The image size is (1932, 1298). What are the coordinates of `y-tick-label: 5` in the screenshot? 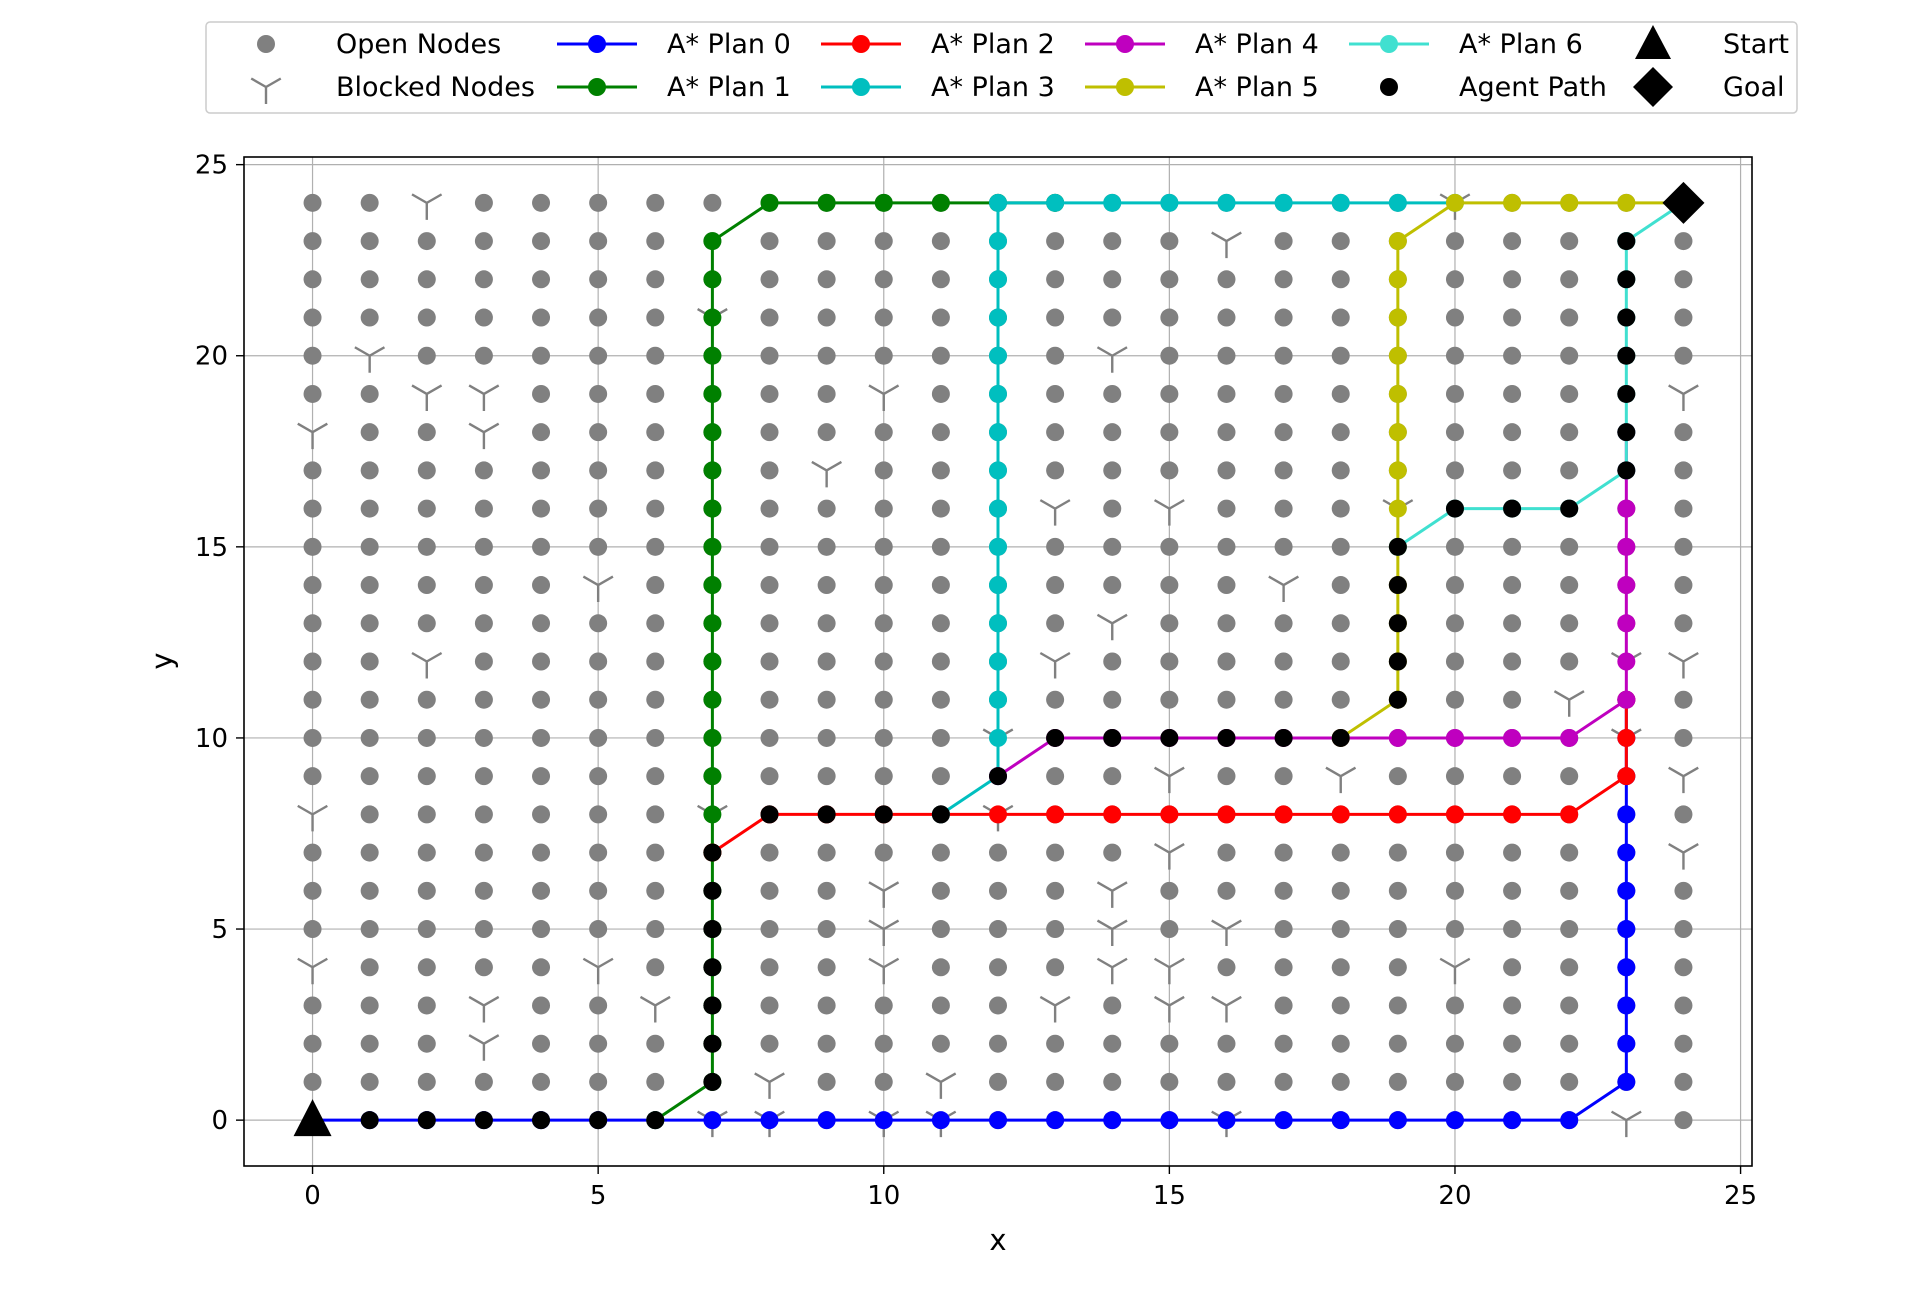 It's located at (219, 930).